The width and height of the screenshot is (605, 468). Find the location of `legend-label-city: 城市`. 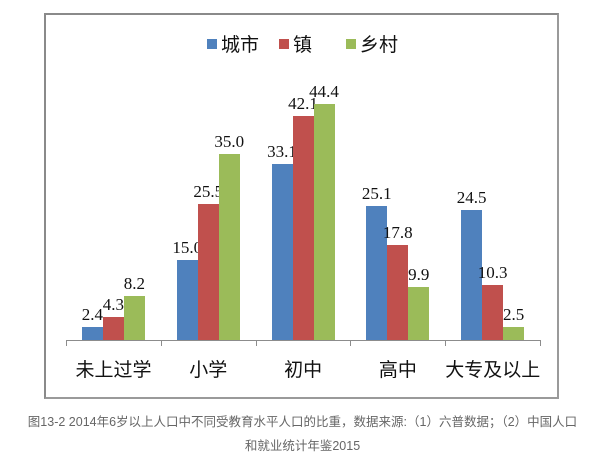

legend-label-city: 城市 is located at coordinates (239, 45).